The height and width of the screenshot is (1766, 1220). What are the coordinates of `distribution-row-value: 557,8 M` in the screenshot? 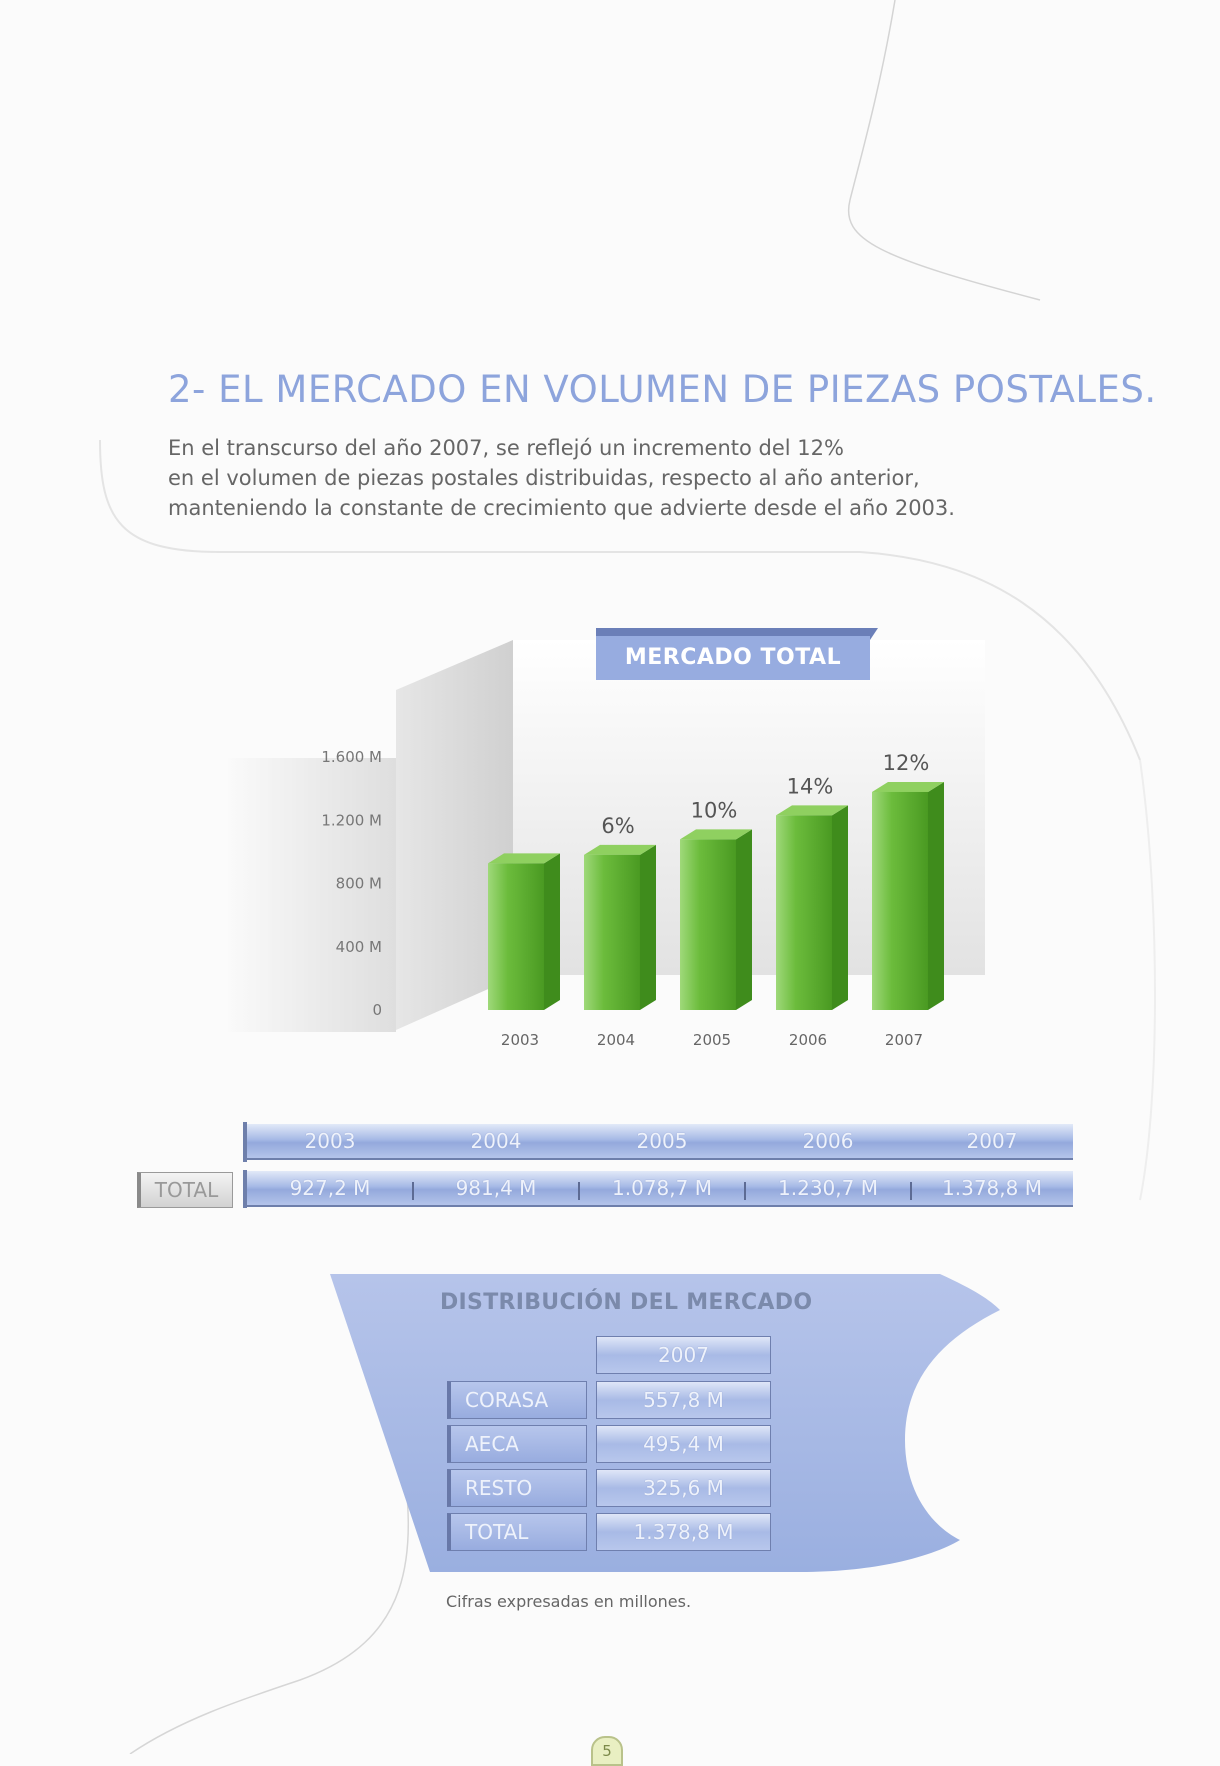 It's located at (683, 1400).